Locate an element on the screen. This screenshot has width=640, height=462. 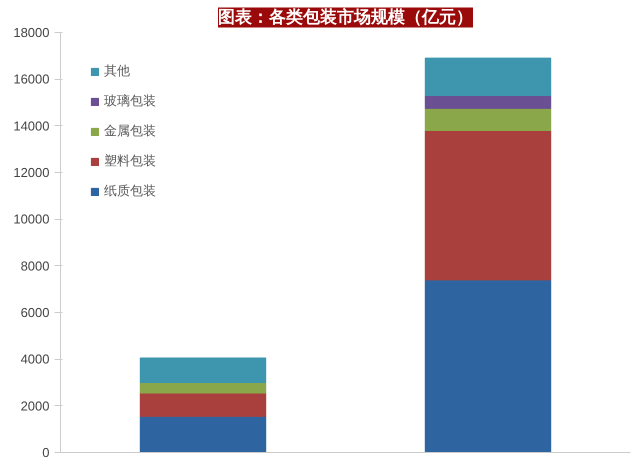
y-tick-label: 6000 is located at coordinates (35, 312).